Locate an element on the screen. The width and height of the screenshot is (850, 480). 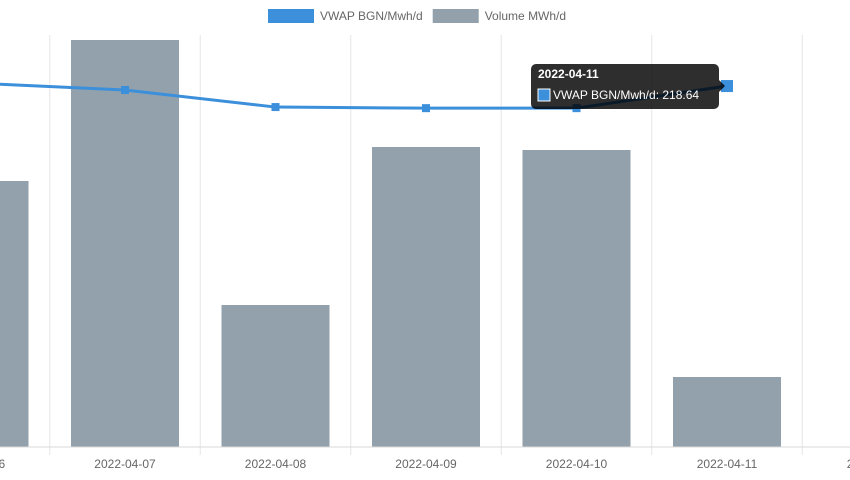
legend-label: VWAP BGN/Mwh/d is located at coordinates (371, 16).